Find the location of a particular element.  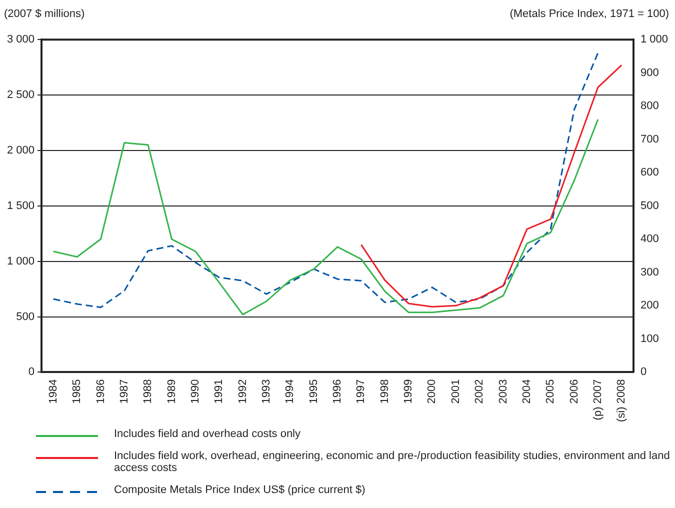

x-tick-label: 1999 is located at coordinates (408, 391).